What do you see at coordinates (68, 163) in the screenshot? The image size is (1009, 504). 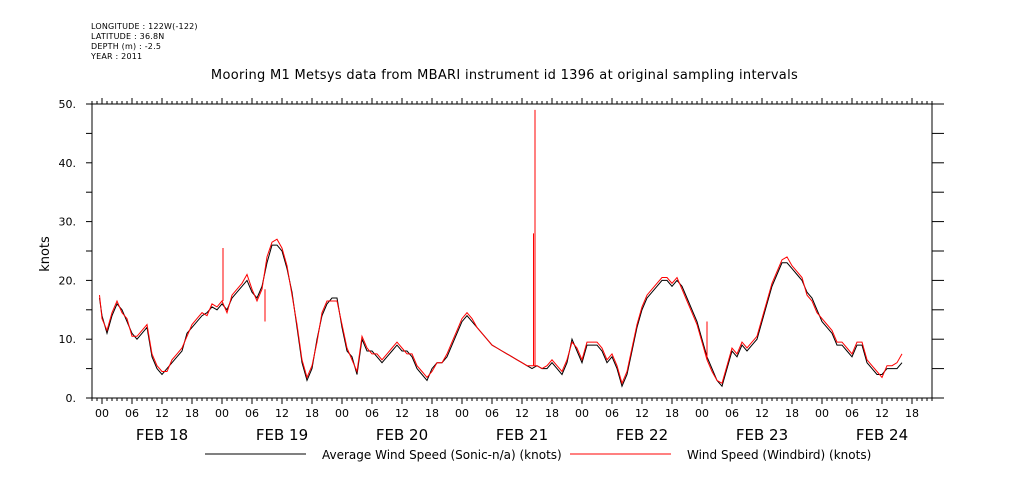 I see `y-tick-label: 40.` at bounding box center [68, 163].